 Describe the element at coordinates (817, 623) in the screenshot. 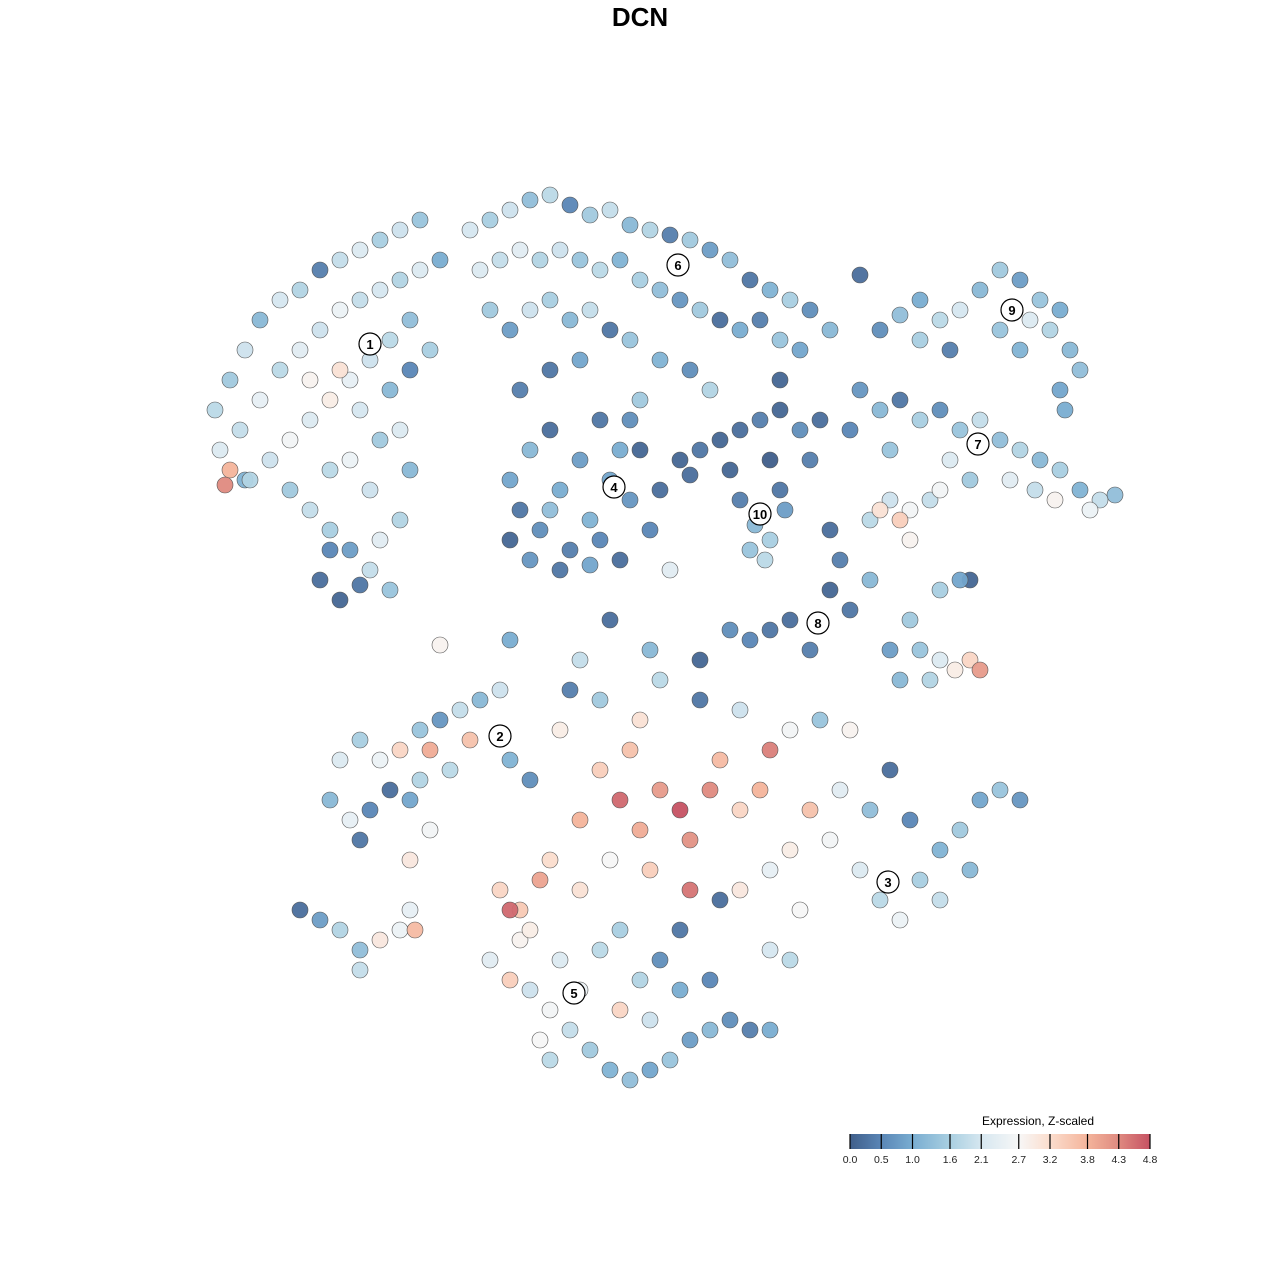

I see `cluster-label-text: 8` at that location.